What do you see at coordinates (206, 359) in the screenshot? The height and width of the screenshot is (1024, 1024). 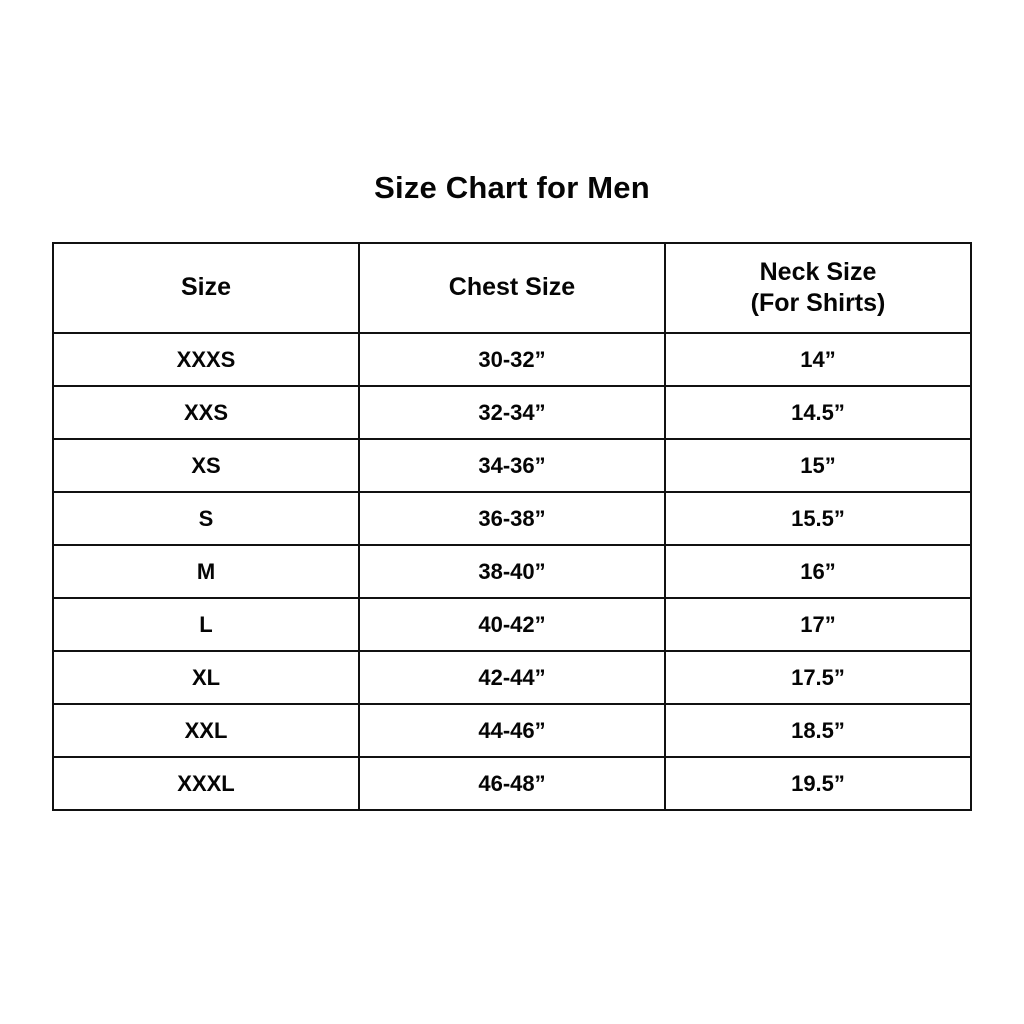 I see `size-cell: XXXS` at bounding box center [206, 359].